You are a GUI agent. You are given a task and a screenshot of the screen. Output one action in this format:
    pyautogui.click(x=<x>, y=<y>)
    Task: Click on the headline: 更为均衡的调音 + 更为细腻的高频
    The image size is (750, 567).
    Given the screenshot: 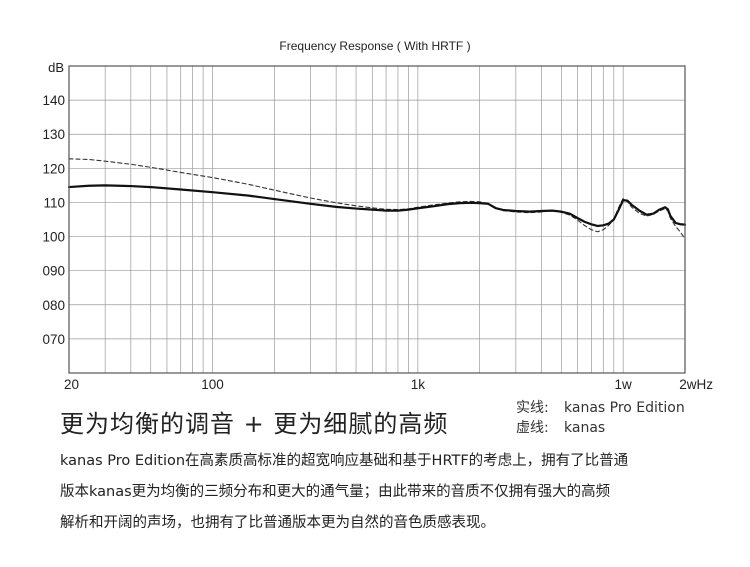 What is the action you would take?
    pyautogui.click(x=254, y=424)
    